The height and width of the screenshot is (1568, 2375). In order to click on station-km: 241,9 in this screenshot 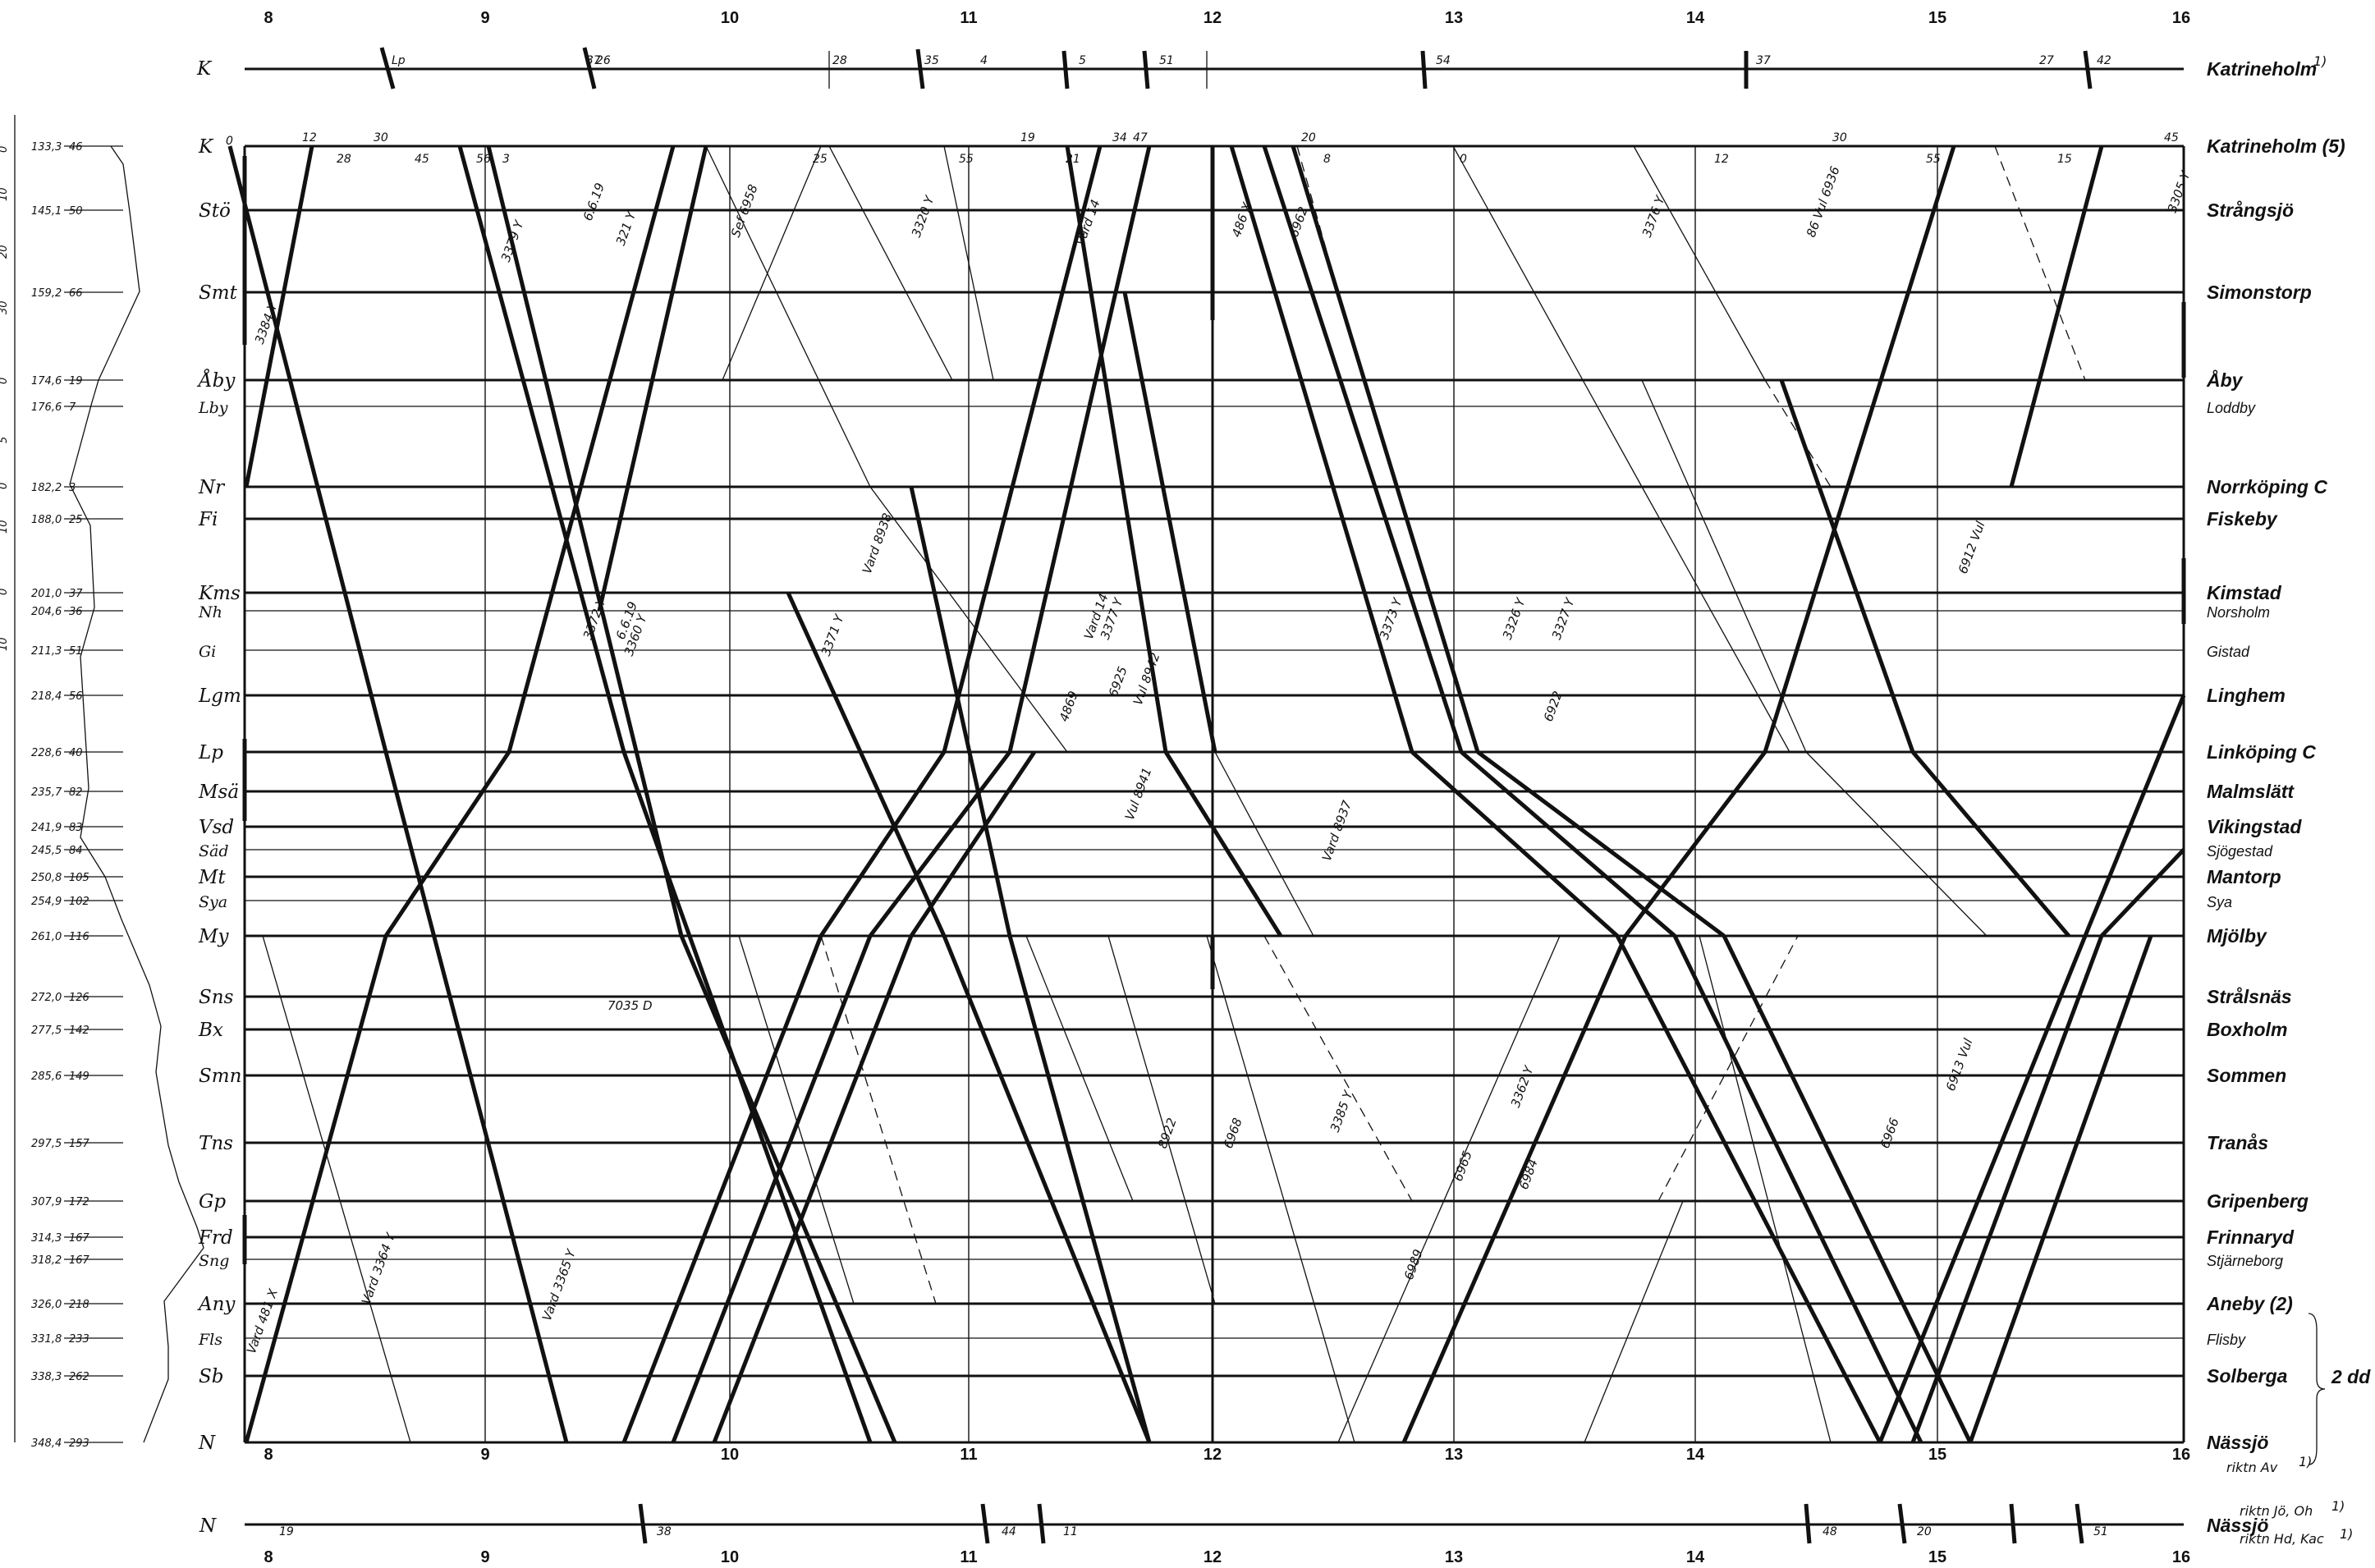, I will do `click(47, 828)`.